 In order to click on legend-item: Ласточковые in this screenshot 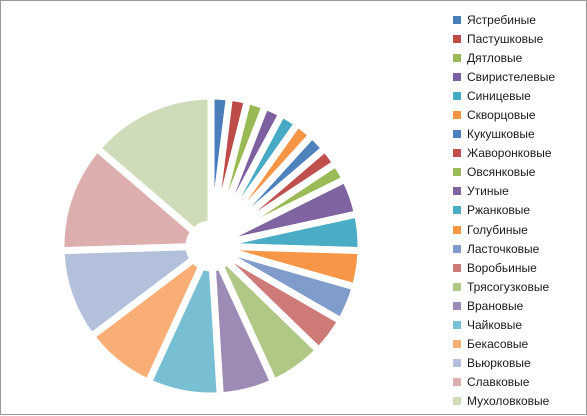, I will do `click(504, 248)`.